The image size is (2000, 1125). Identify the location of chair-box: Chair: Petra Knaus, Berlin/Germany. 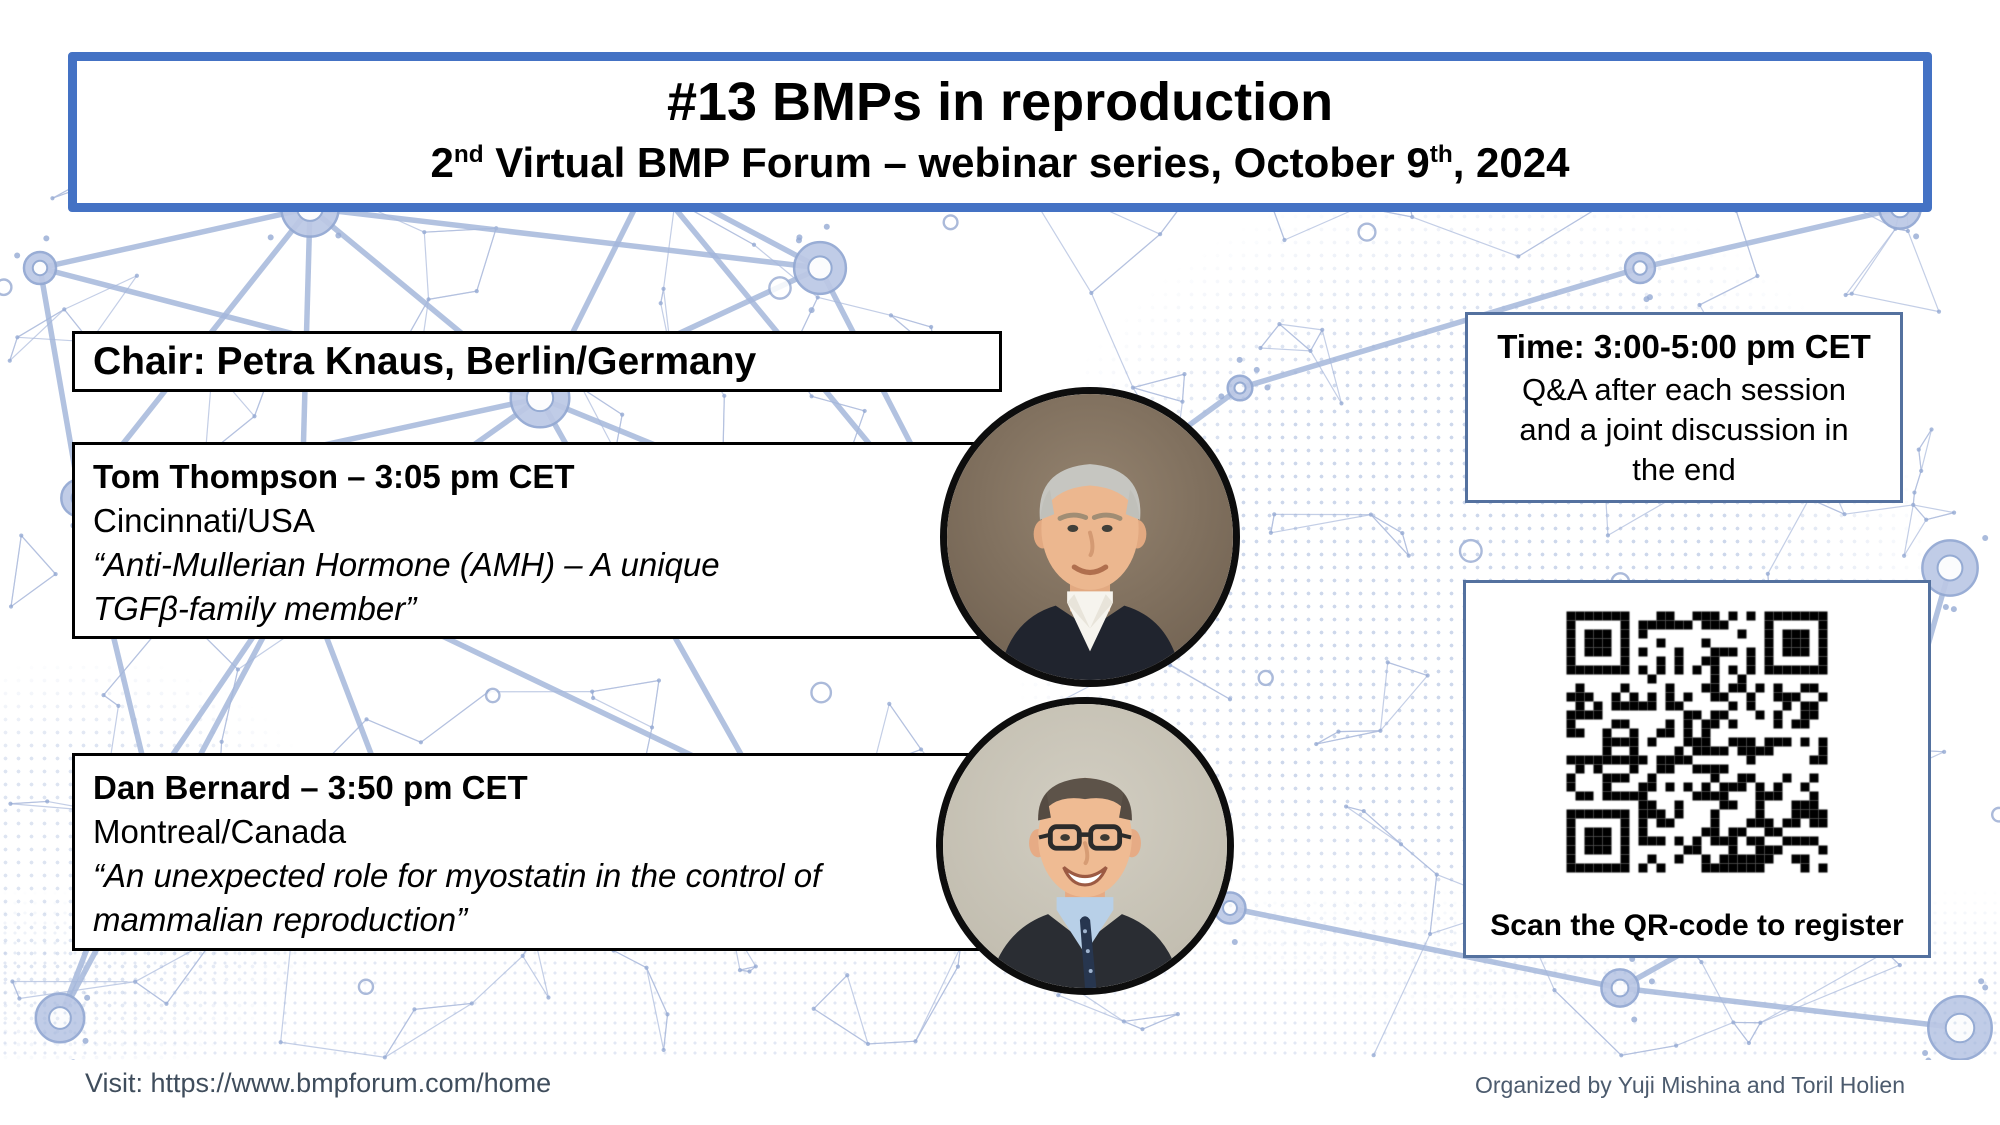
(537, 361).